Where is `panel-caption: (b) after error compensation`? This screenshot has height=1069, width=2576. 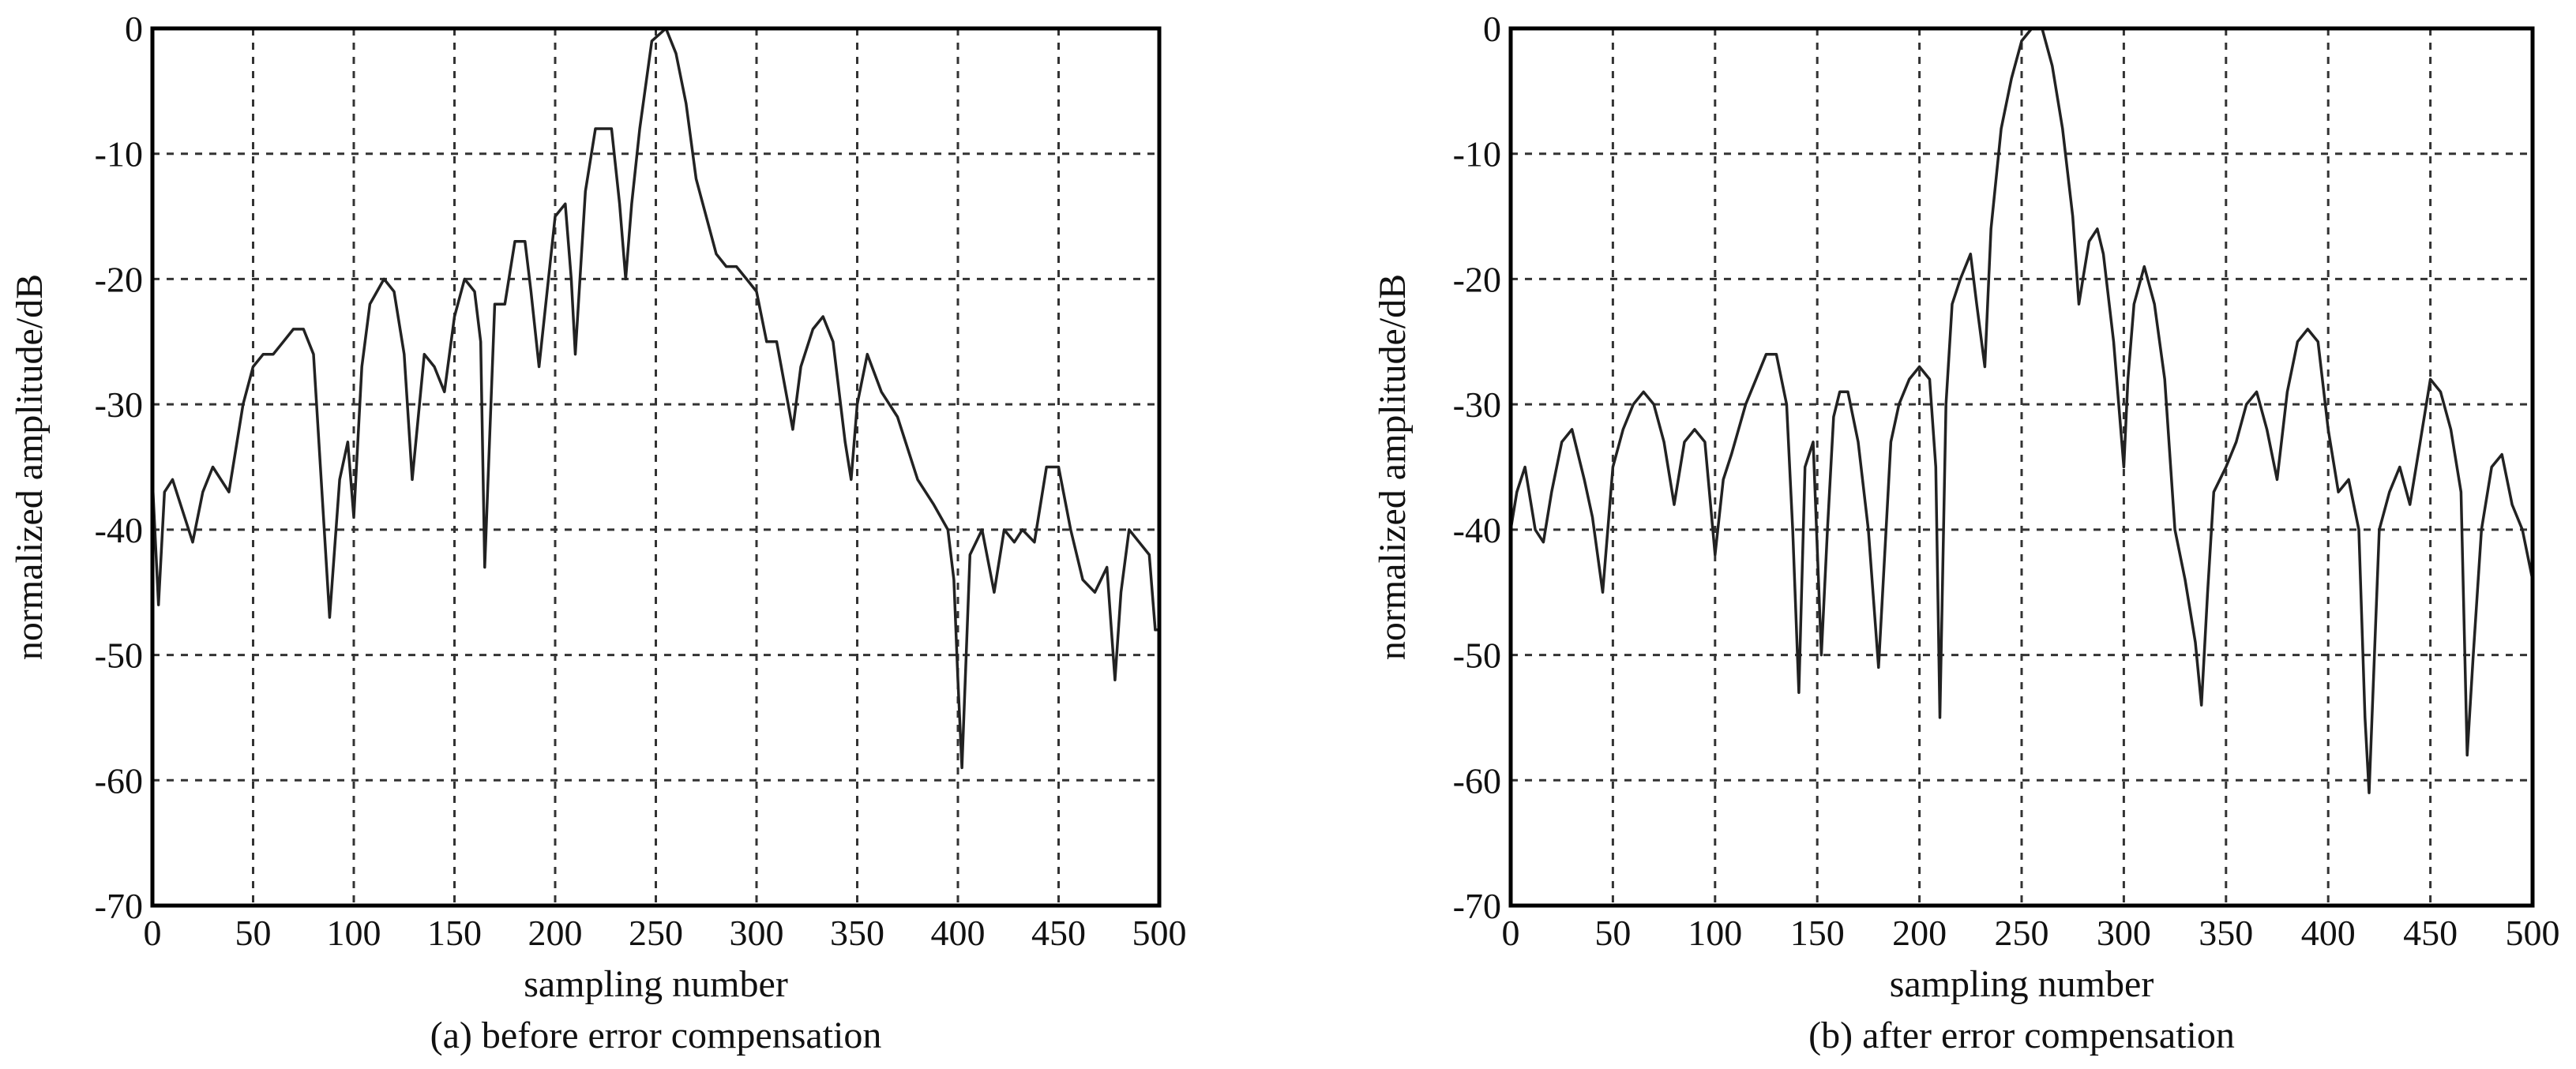 panel-caption: (b) after error compensation is located at coordinates (2021, 1035).